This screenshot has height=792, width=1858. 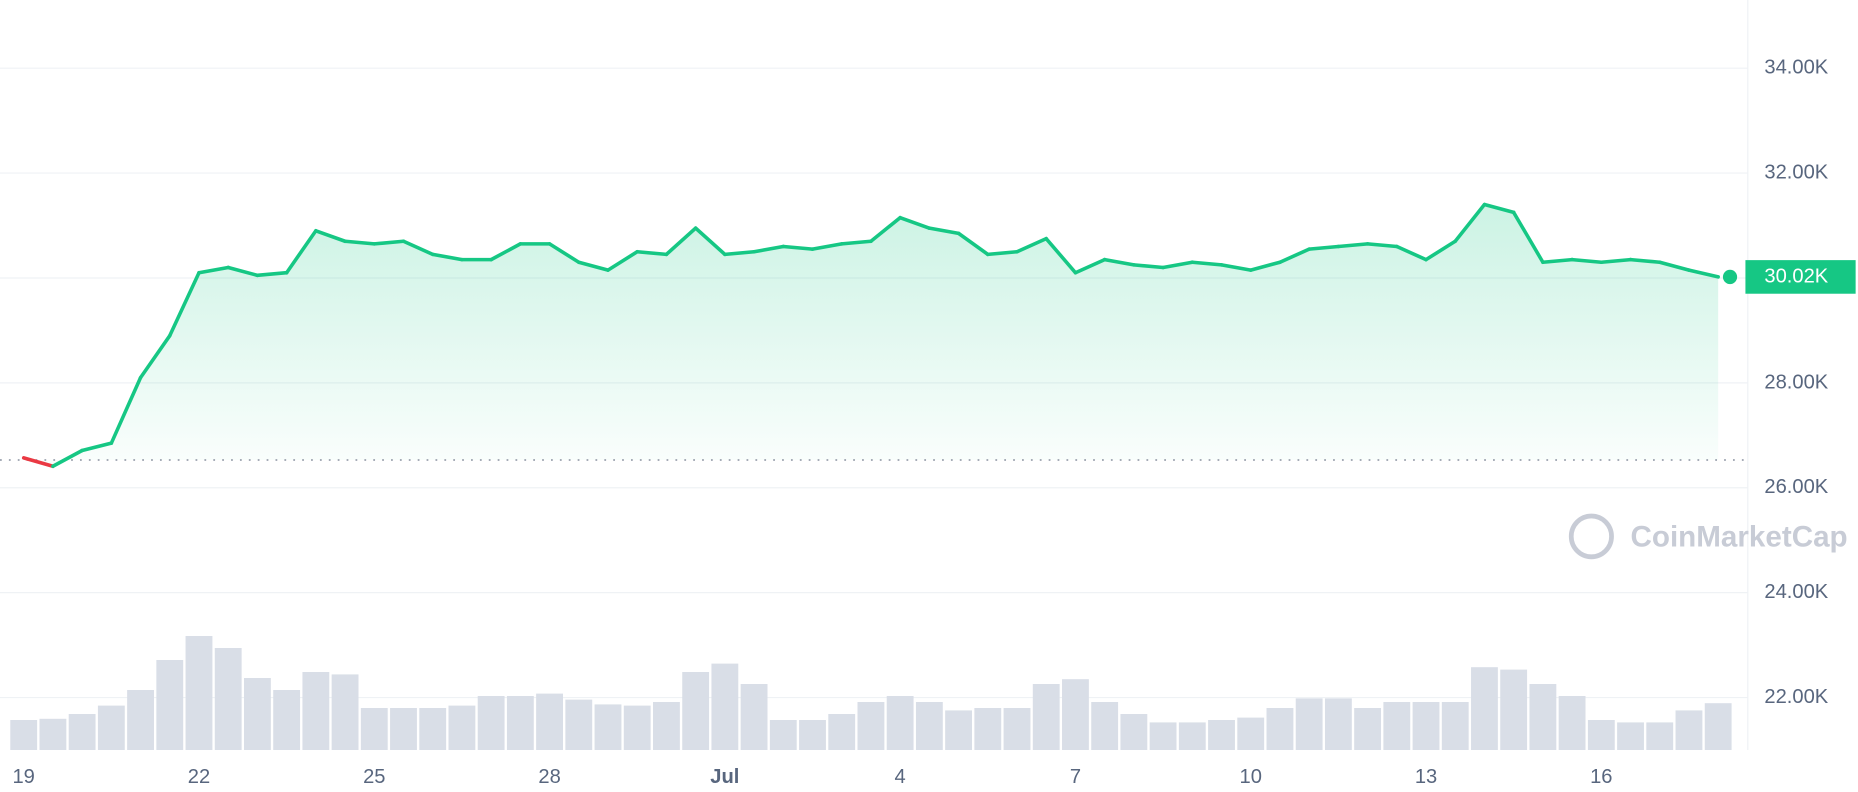 I want to click on y-tick-label: 28.00K, so click(x=1796, y=382).